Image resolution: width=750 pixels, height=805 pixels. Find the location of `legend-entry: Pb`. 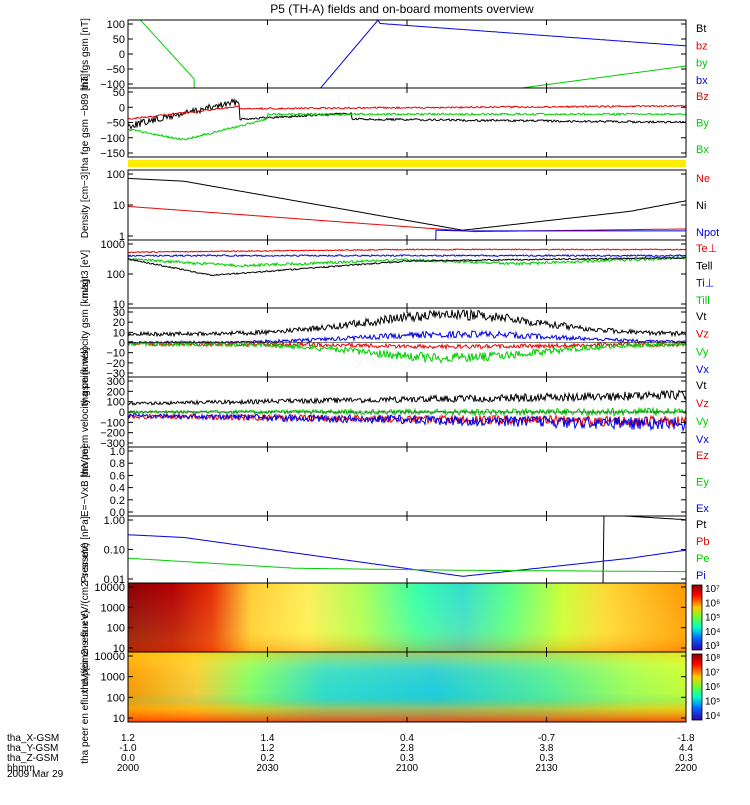

legend-entry: Pb is located at coordinates (702, 542).